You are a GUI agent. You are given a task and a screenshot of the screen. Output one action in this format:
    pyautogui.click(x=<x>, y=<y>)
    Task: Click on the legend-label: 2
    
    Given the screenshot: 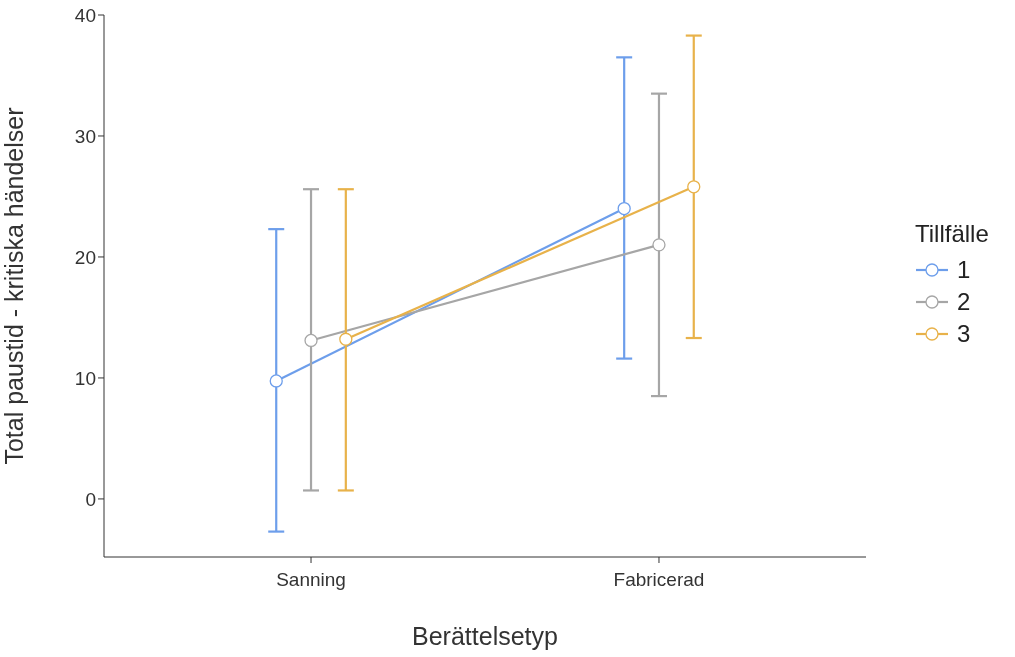 What is the action you would take?
    pyautogui.click(x=964, y=302)
    